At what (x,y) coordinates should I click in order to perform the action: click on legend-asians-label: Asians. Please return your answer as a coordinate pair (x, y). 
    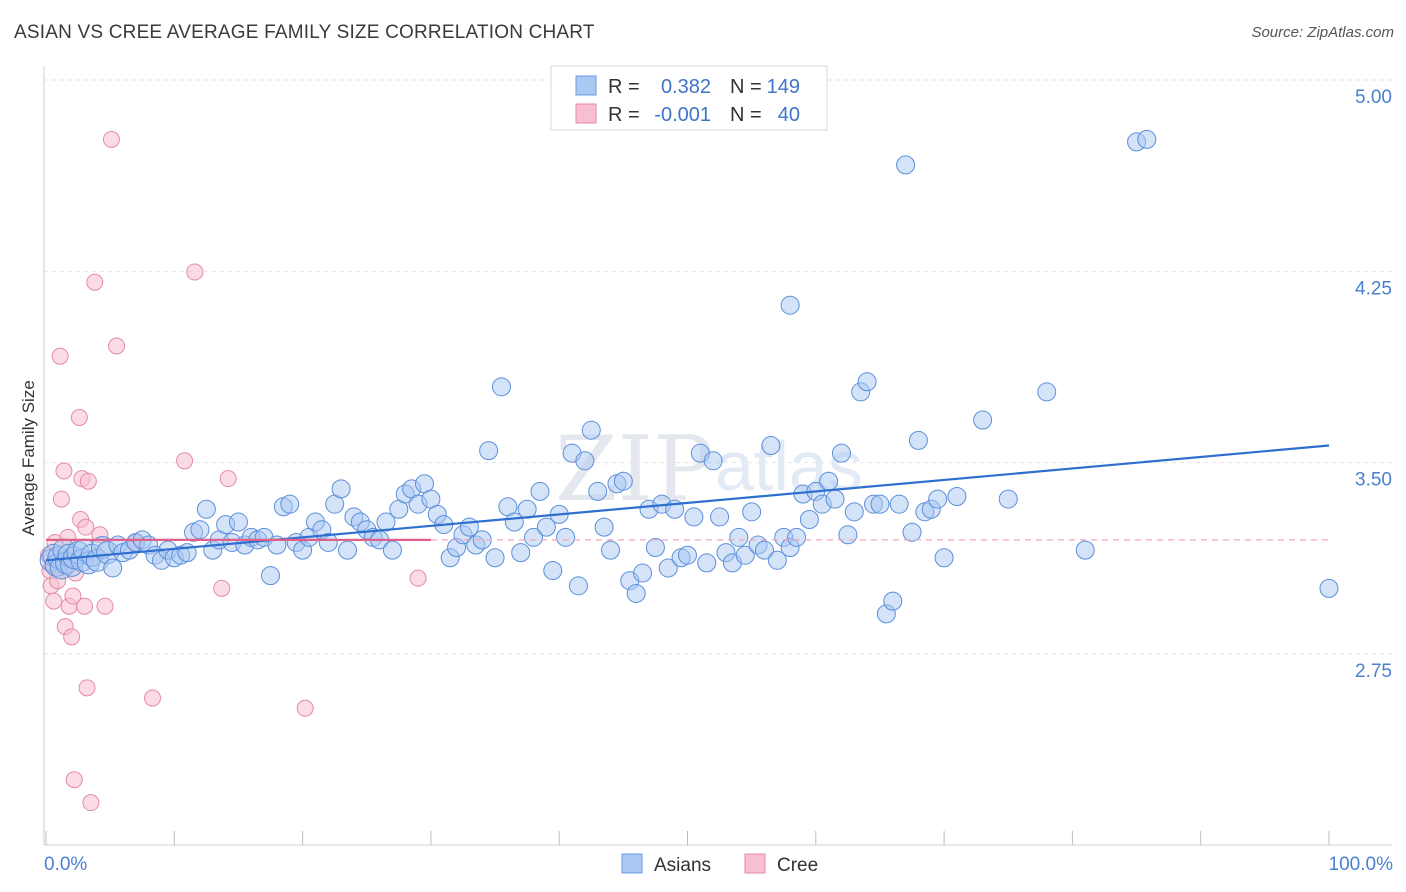
    Looking at the image, I should click on (682, 865).